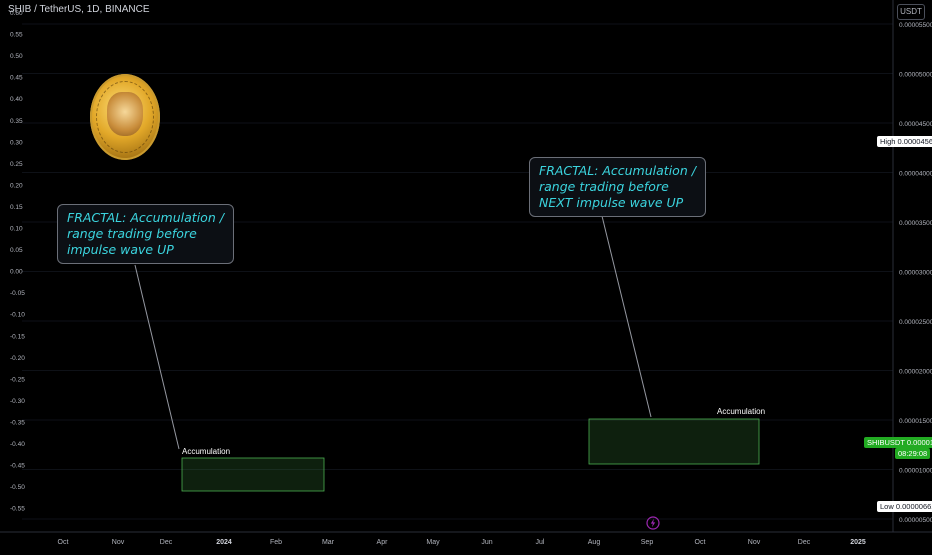  Describe the element at coordinates (486, 542) in the screenshot. I see `time-tick-label: Jun` at that location.